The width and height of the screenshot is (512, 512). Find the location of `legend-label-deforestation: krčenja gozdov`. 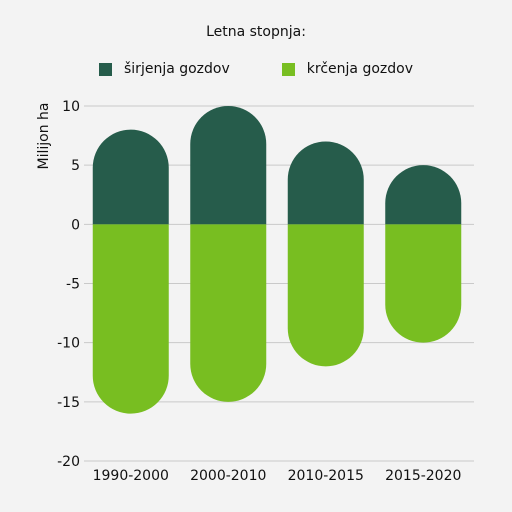

legend-label-deforestation: krčenja gozdov is located at coordinates (359, 69).